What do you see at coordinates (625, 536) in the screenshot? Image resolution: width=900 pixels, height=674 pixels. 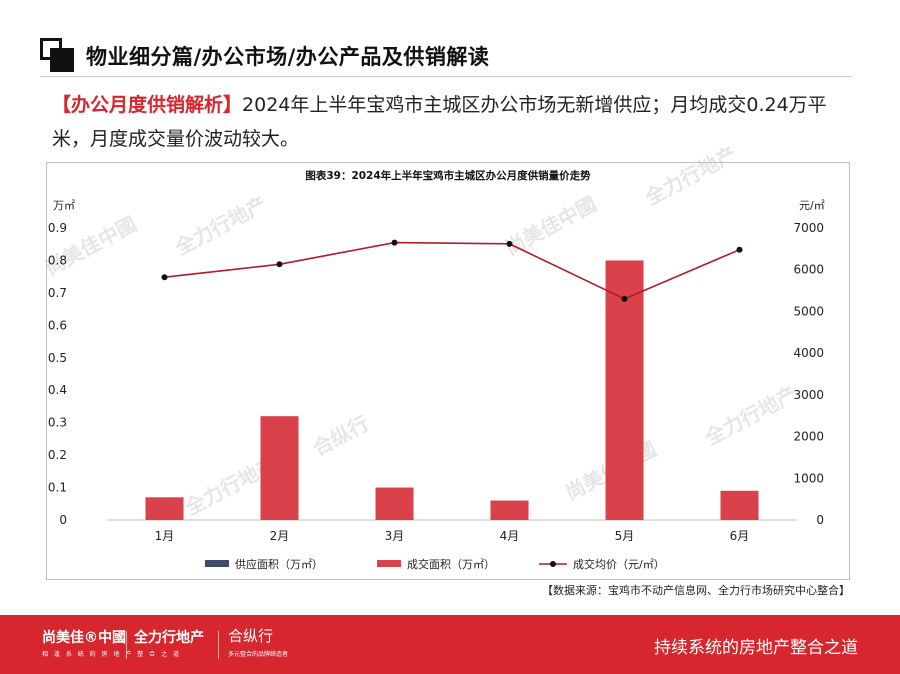 I see `x-tick-label: 5月` at bounding box center [625, 536].